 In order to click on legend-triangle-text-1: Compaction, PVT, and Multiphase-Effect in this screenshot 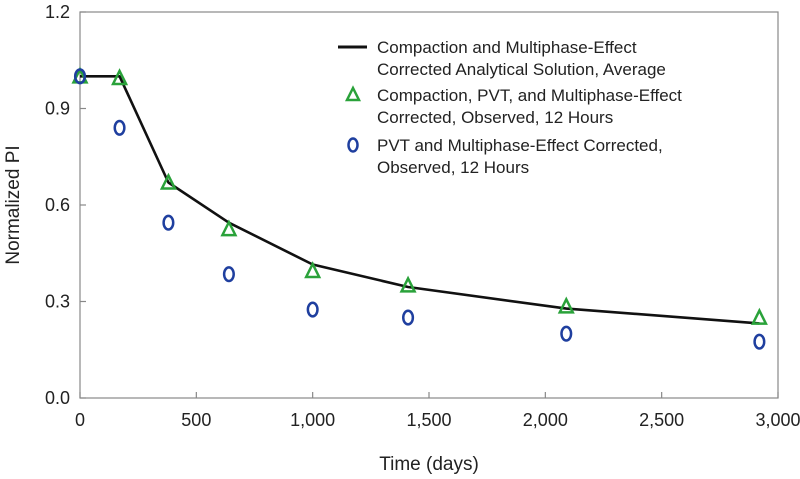, I will do `click(529, 95)`.